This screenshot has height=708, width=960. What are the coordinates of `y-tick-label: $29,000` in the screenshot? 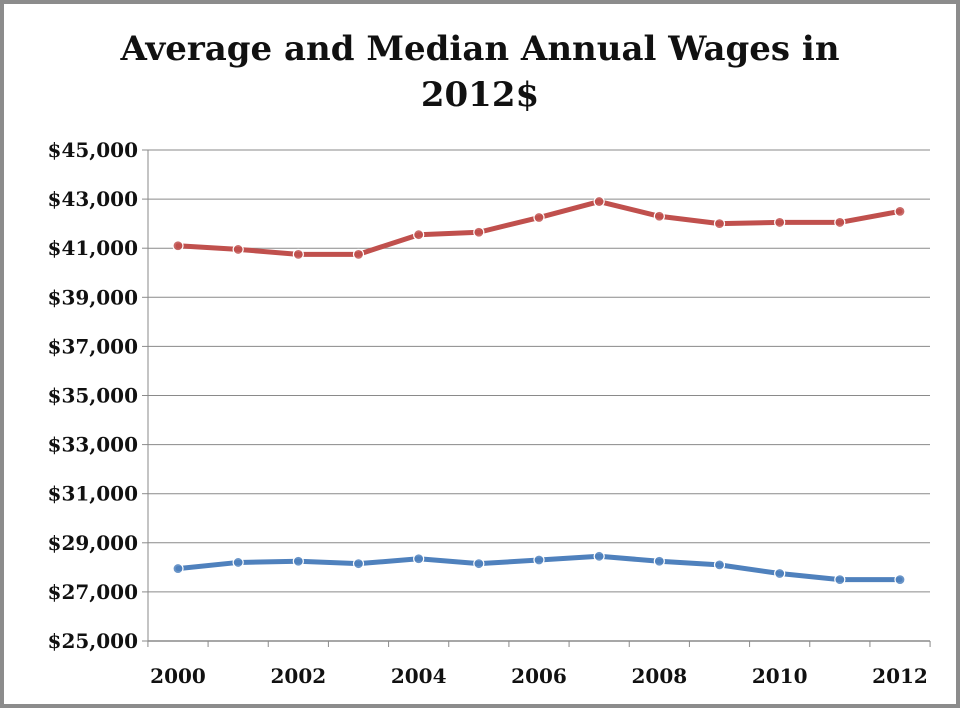 It's located at (93, 543).